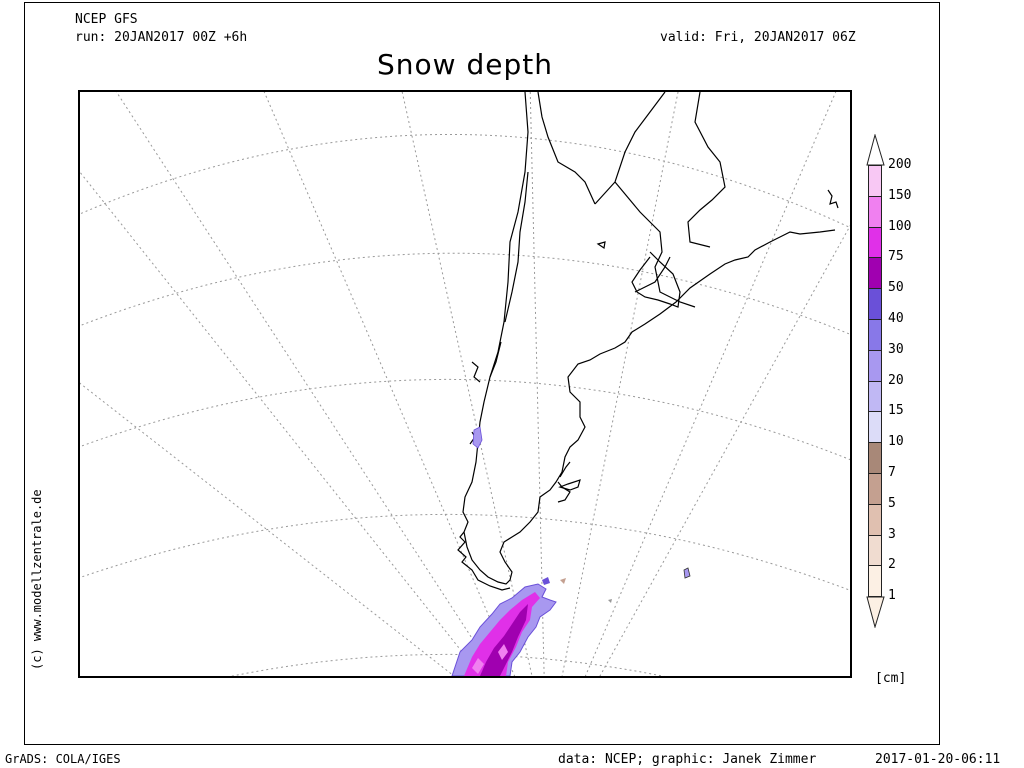 Image resolution: width=1024 pixels, height=768 pixels. Describe the element at coordinates (896, 411) in the screenshot. I see `legend-label: 15` at that location.